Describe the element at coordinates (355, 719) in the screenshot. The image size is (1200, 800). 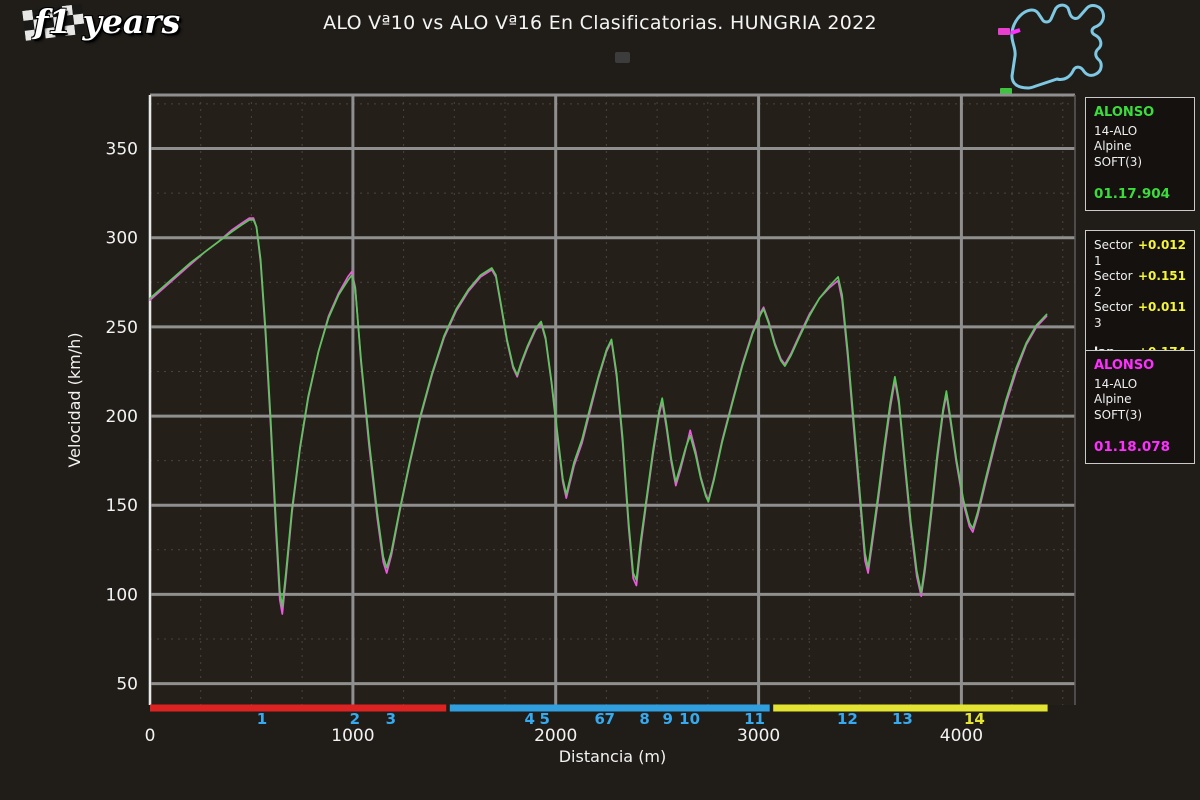
I see `turn-label-2: 2` at that location.